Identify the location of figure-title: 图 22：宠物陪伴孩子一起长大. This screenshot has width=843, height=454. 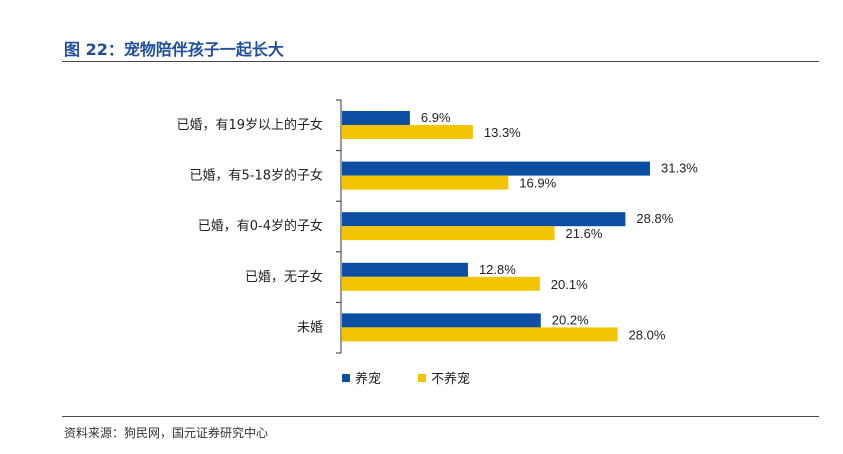
(174, 49).